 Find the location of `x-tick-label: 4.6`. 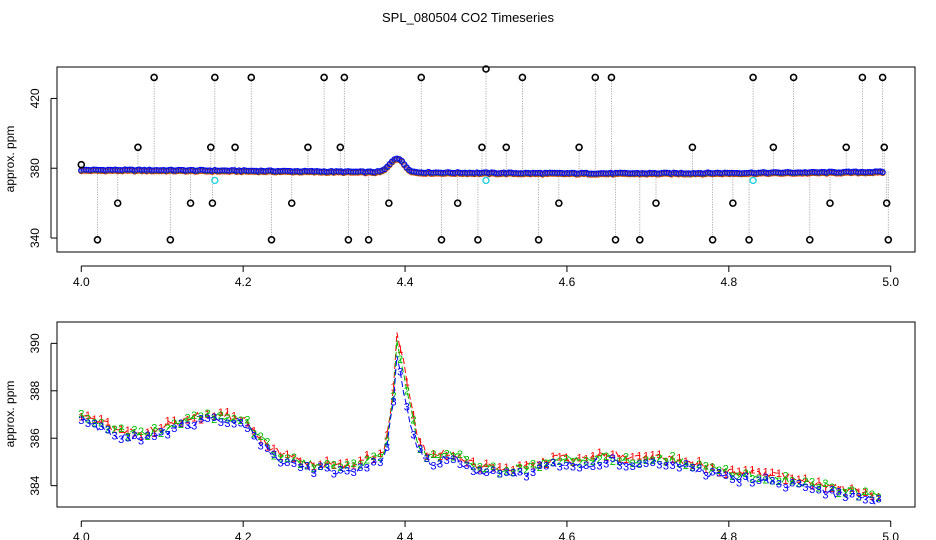

x-tick-label: 4.6 is located at coordinates (567, 535).